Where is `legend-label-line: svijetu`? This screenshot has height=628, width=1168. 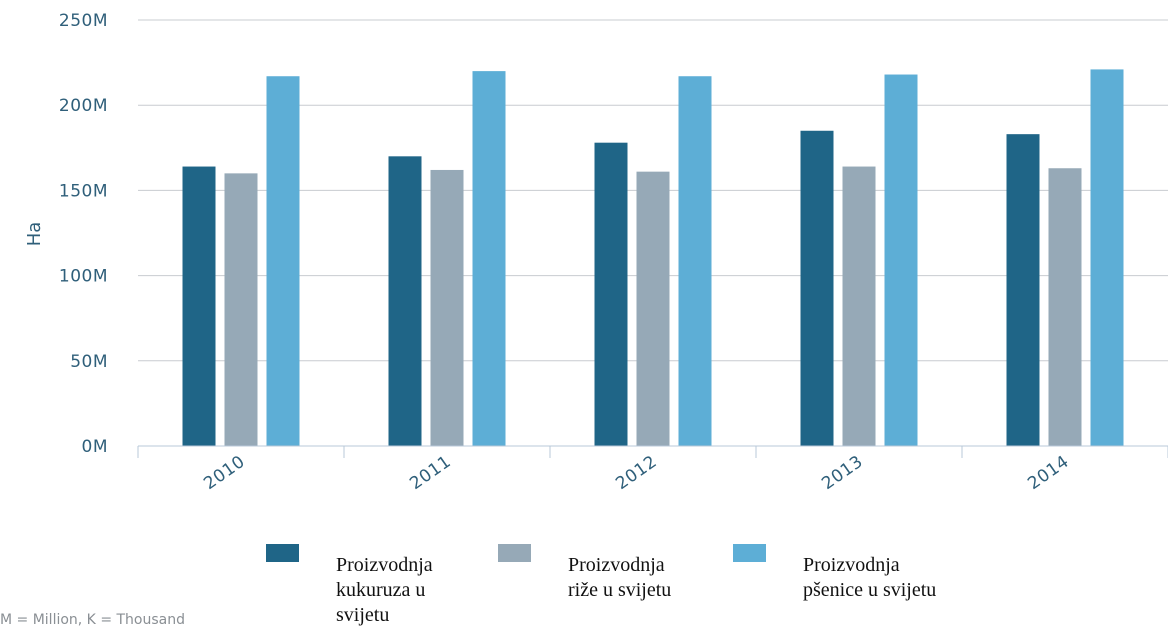 legend-label-line: svijetu is located at coordinates (362, 615).